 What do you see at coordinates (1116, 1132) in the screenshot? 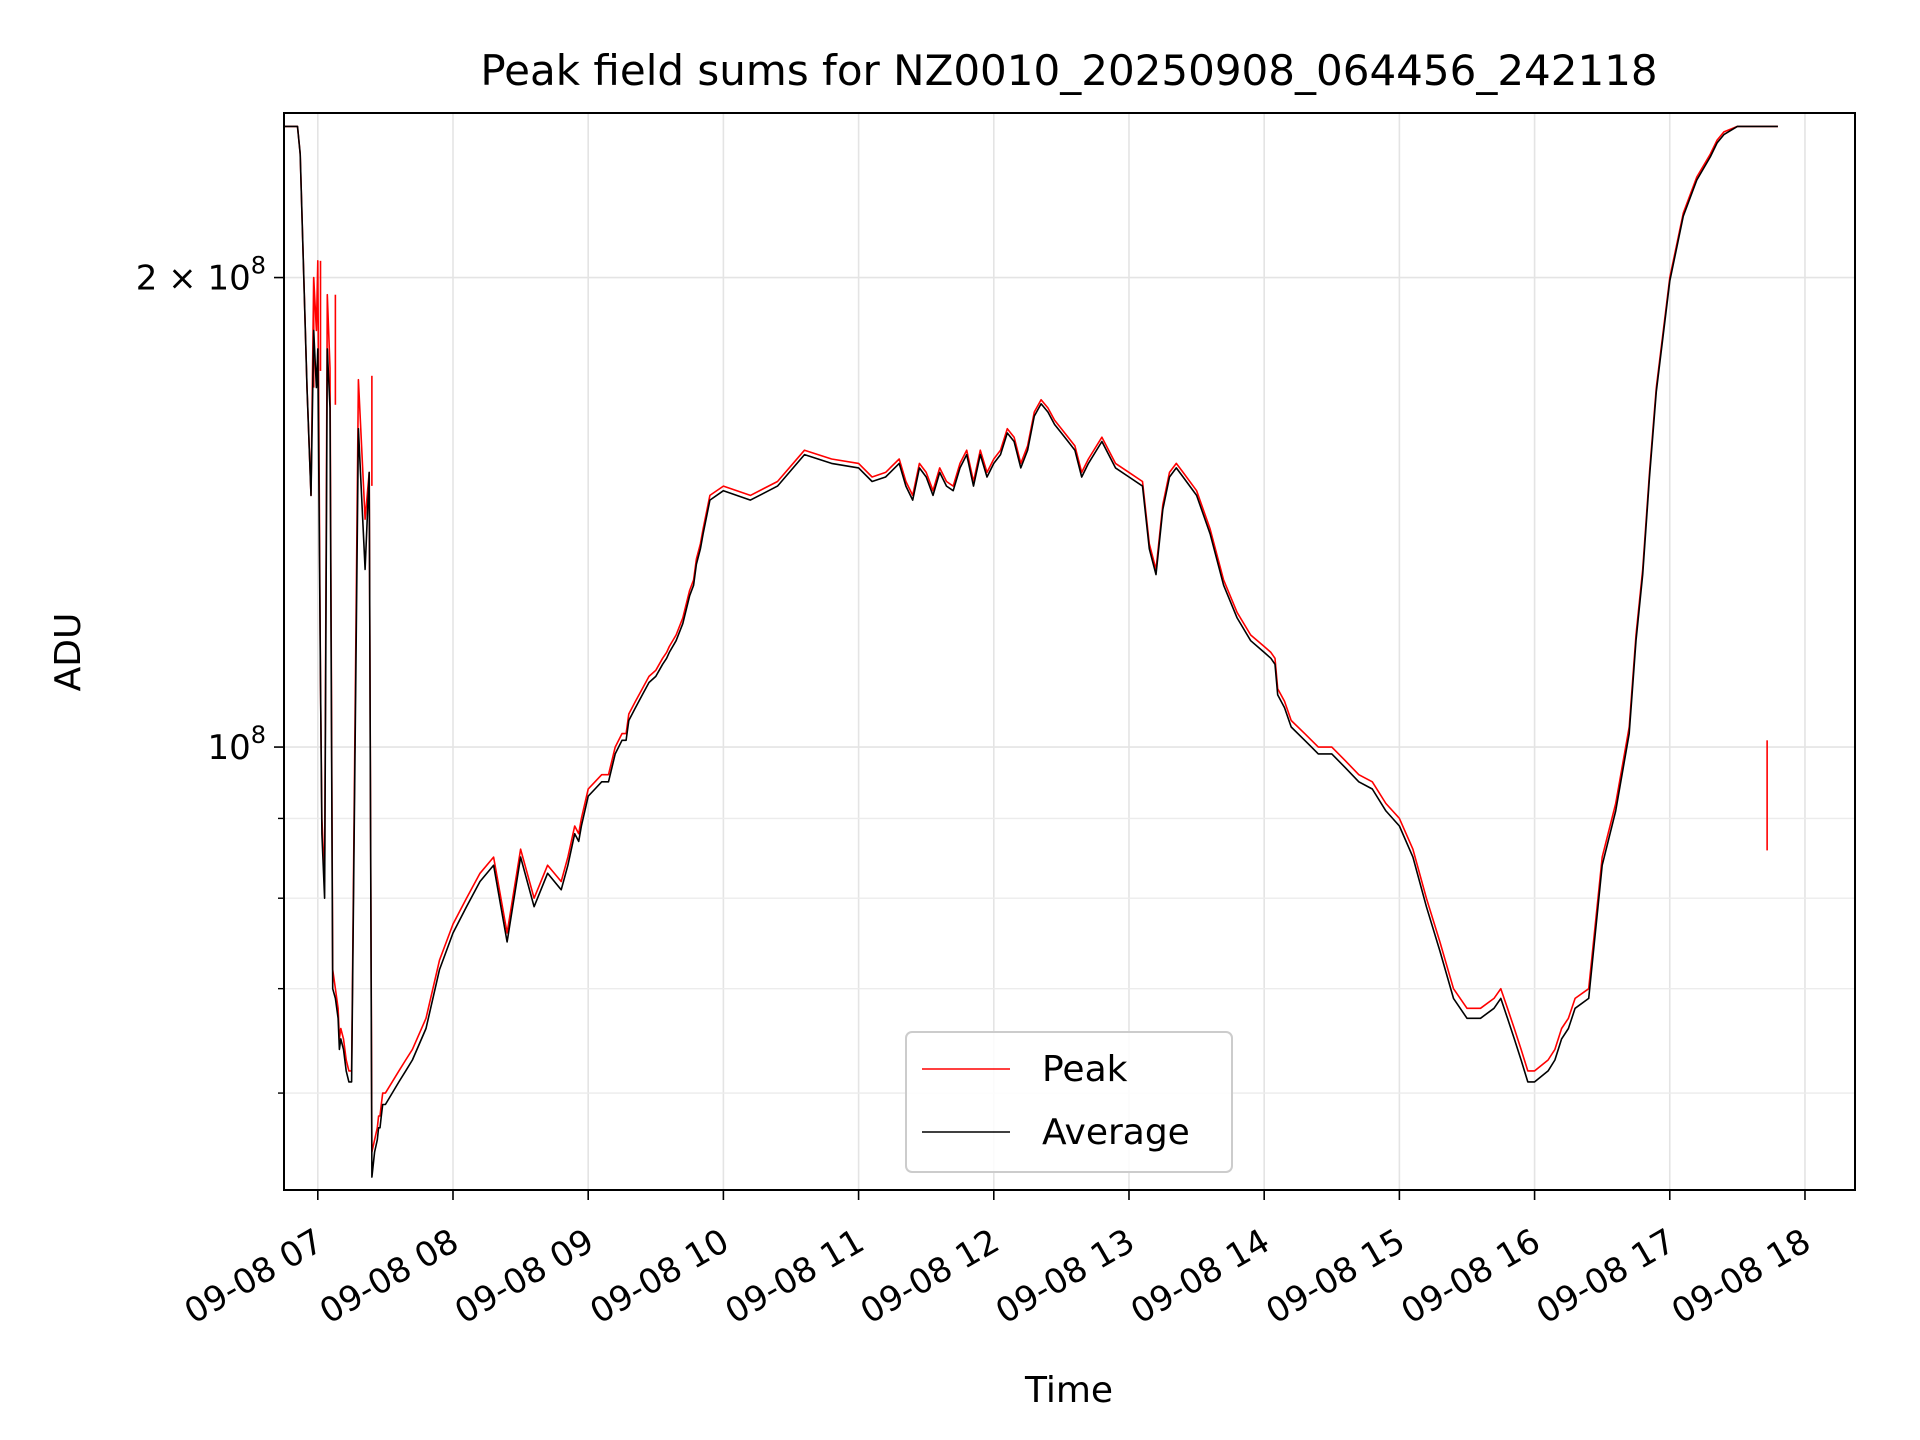
I see `legend-average-label: Average` at bounding box center [1116, 1132].